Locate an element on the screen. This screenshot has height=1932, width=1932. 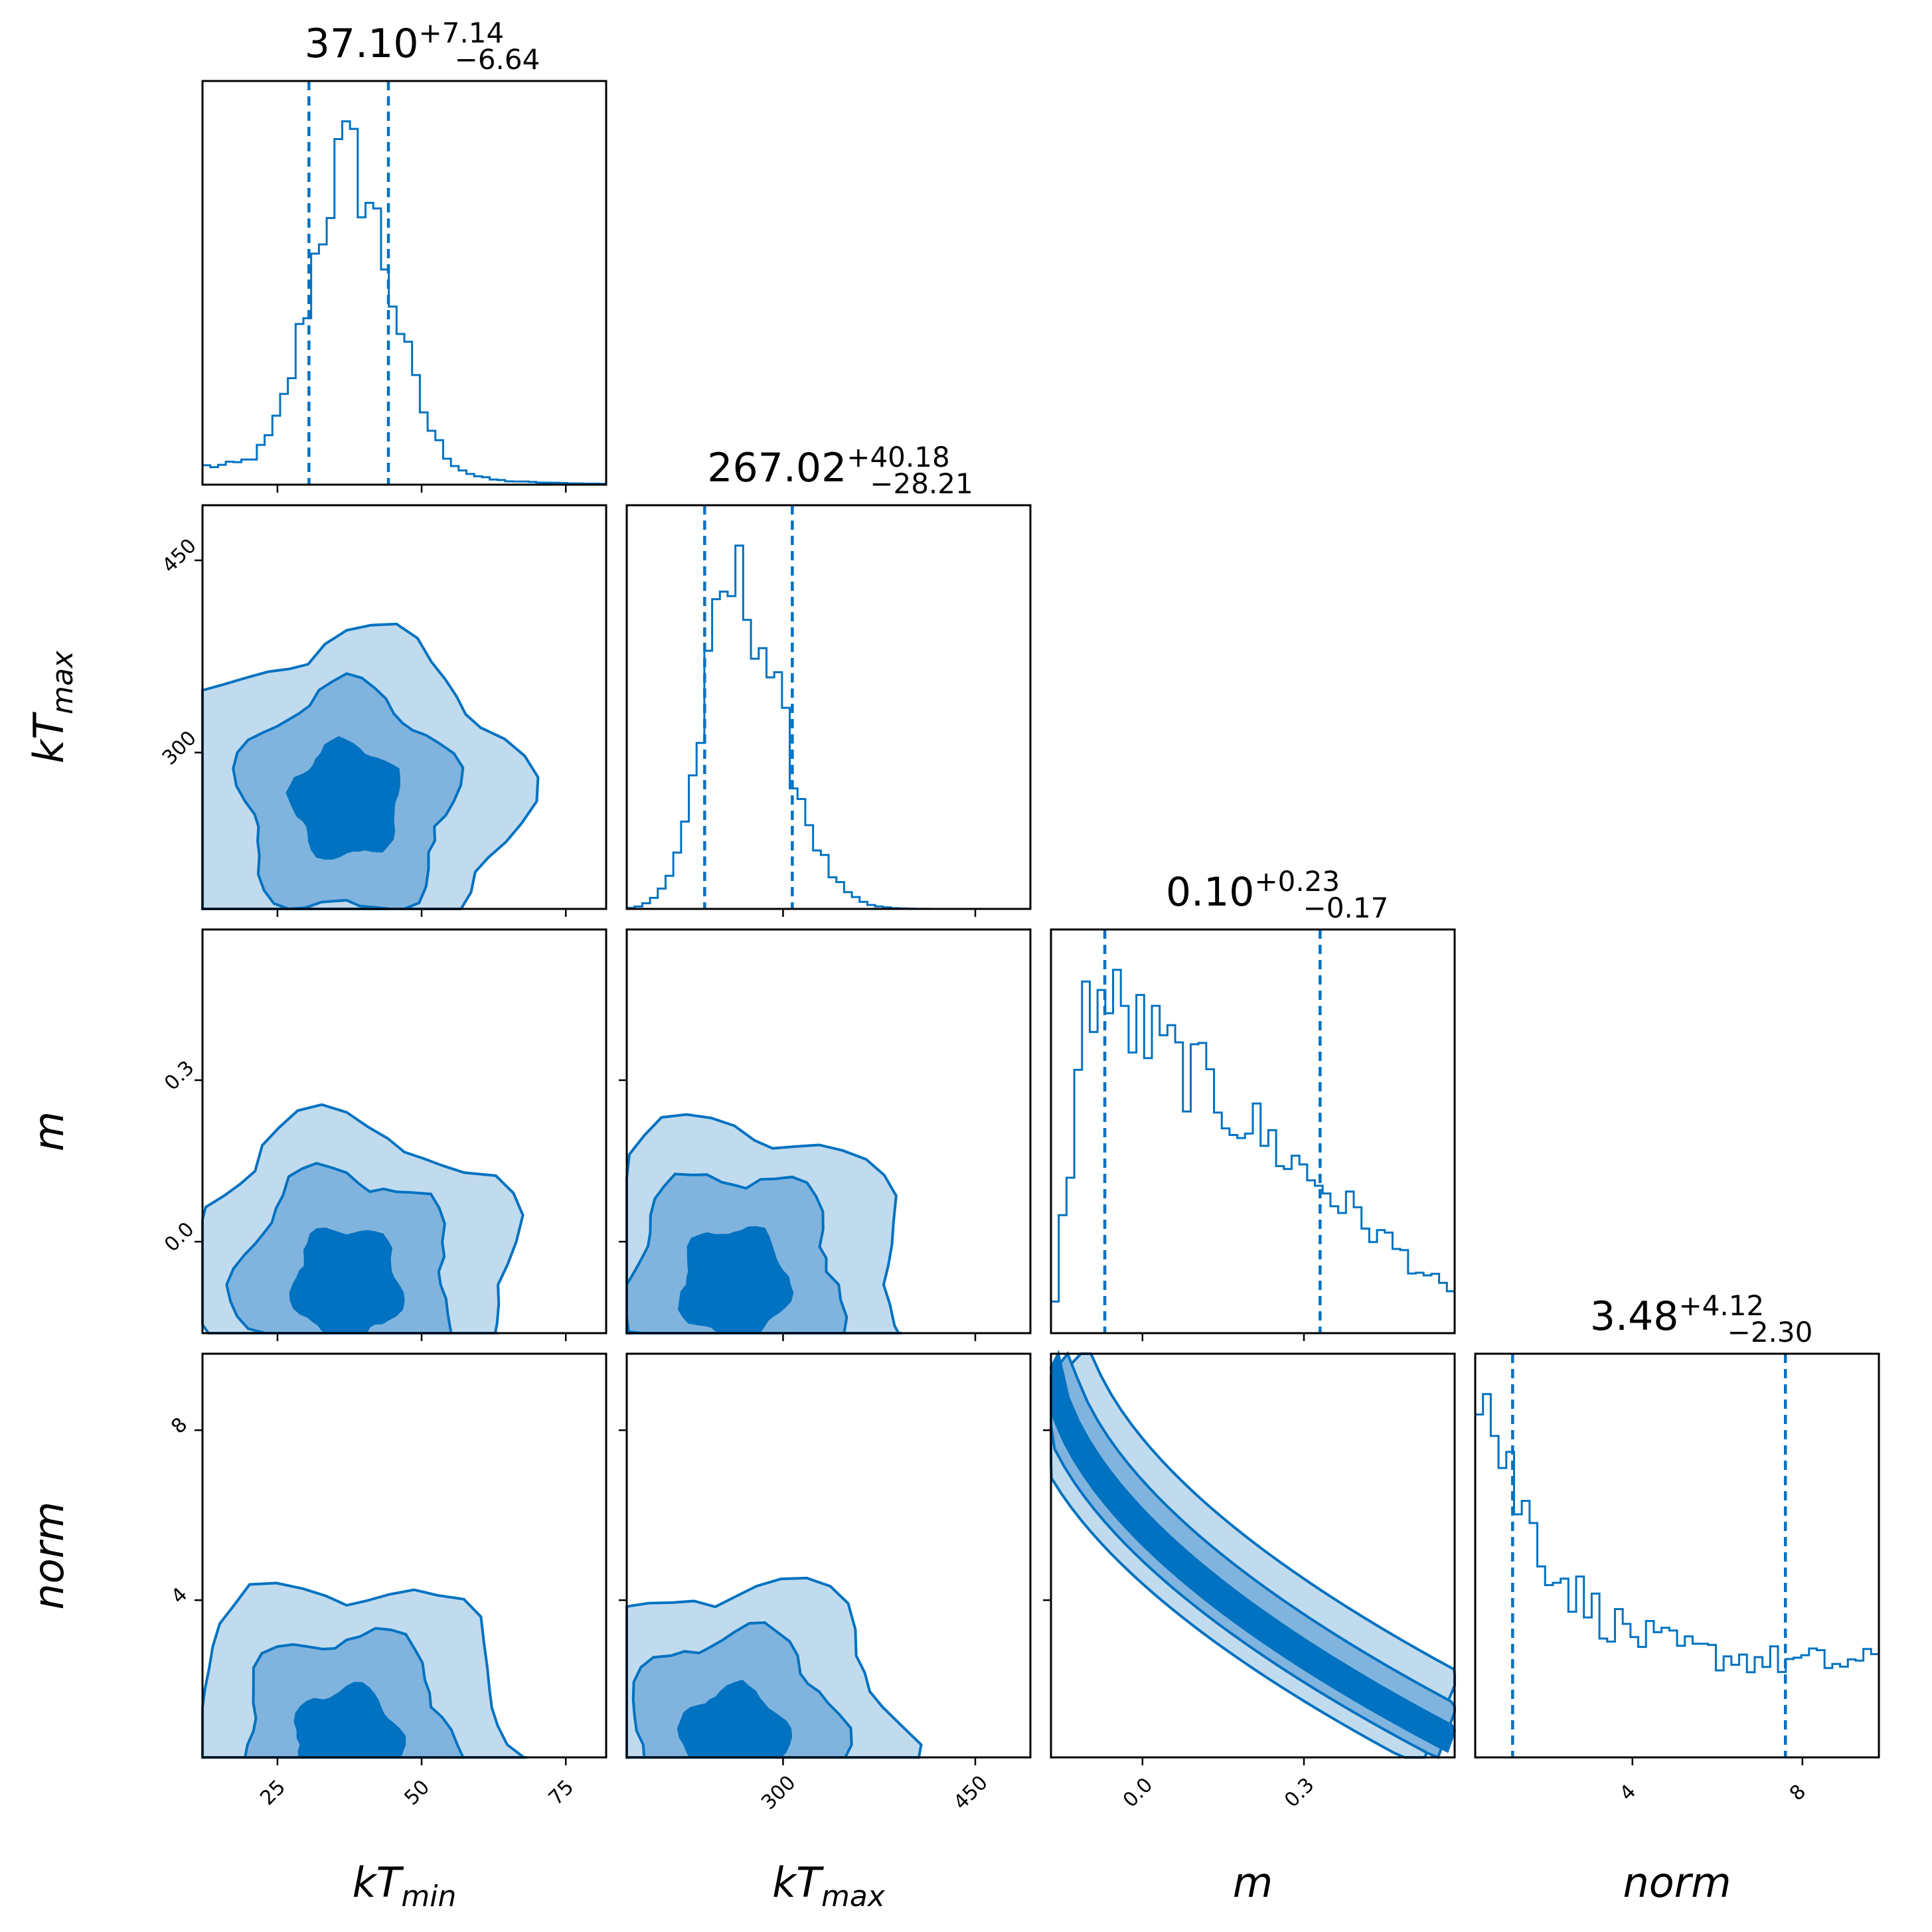
title-median-m: 0.10 is located at coordinates (1210, 892).